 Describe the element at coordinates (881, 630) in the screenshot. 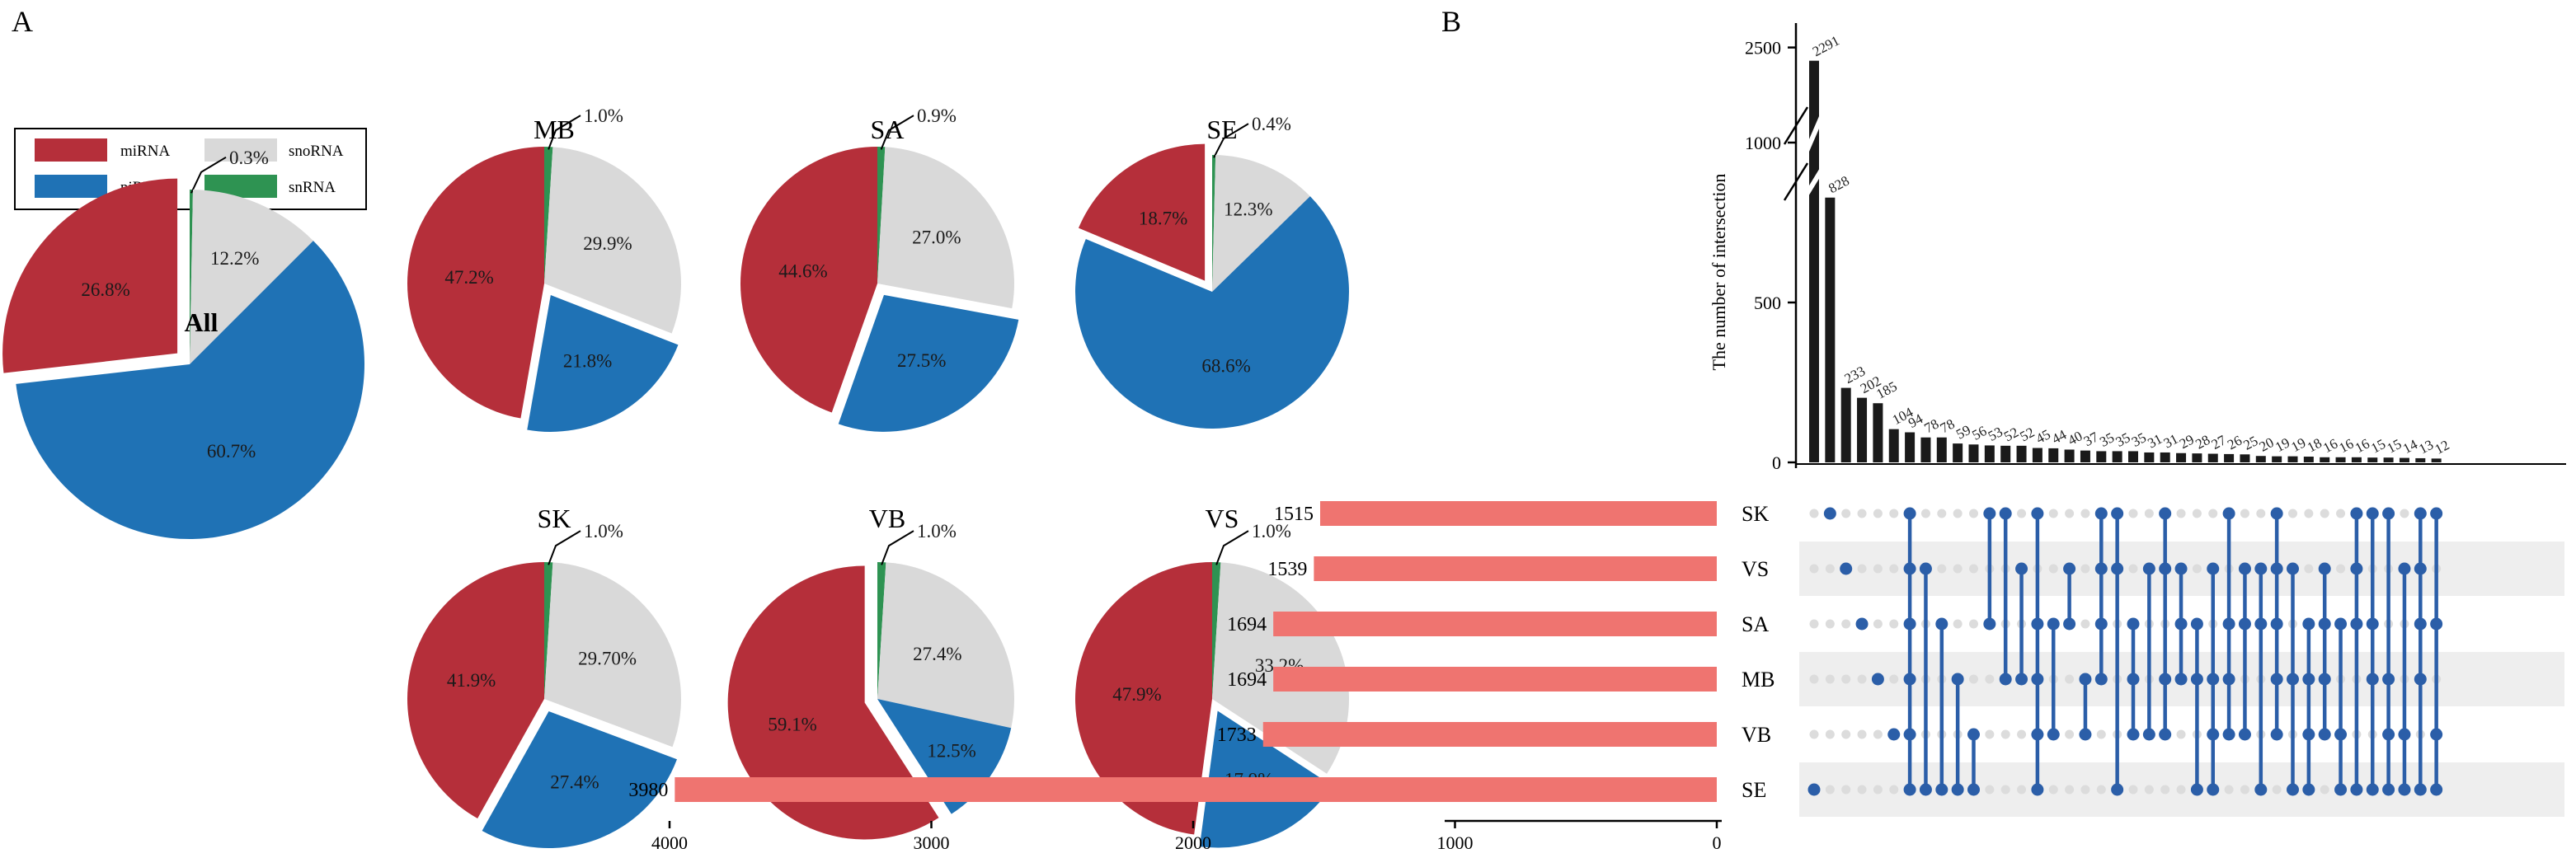

I see `pie-slice-vb-snrna` at that location.